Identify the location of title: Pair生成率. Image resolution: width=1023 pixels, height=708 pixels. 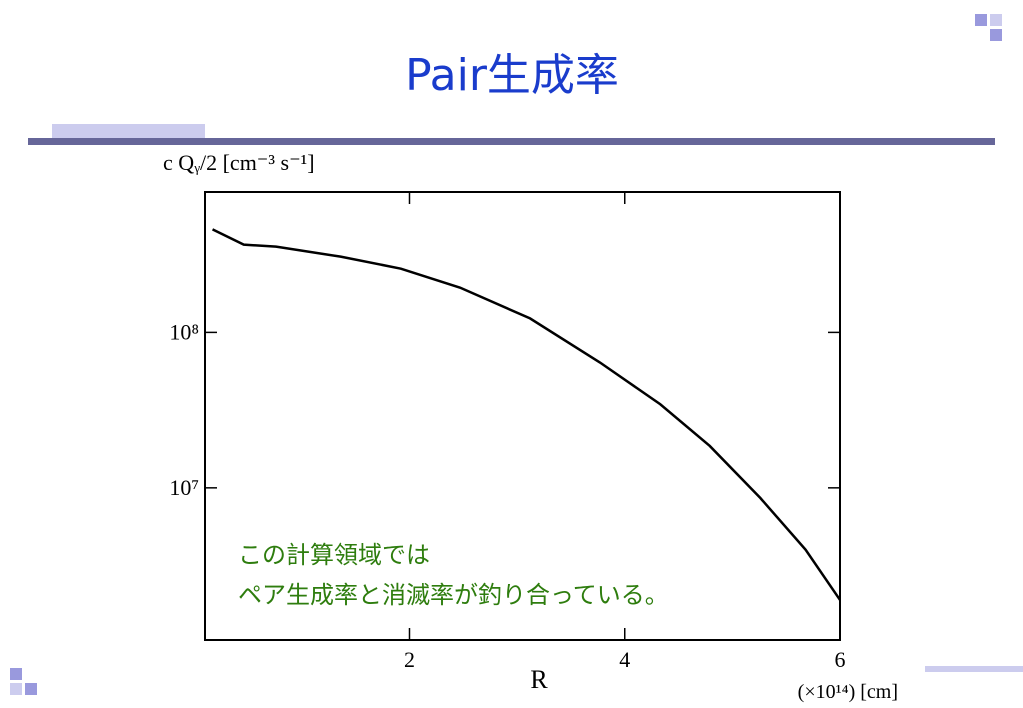
(512, 75).